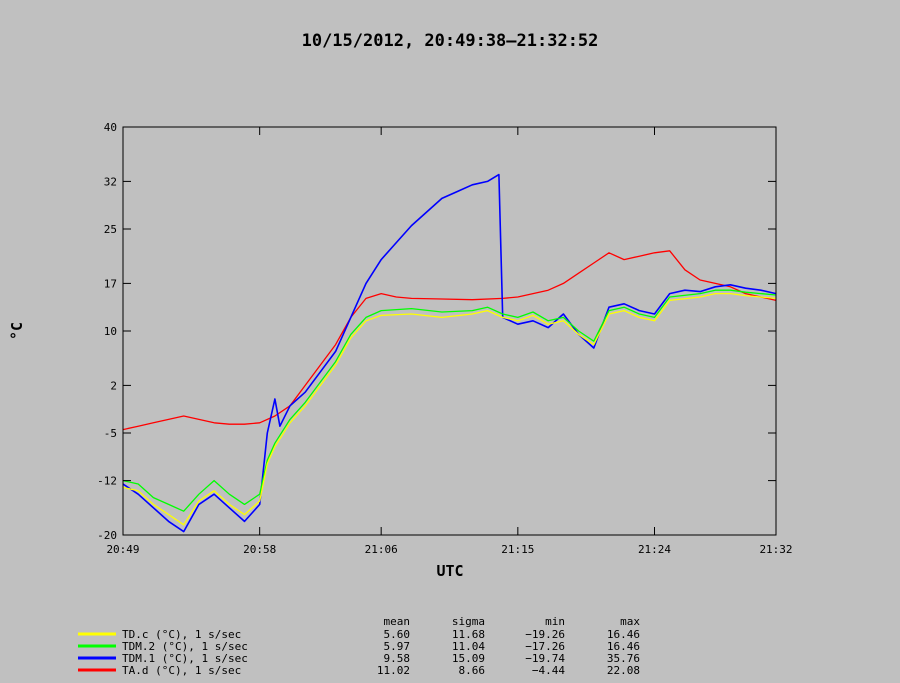  What do you see at coordinates (110, 127) in the screenshot?
I see `y-tick-label: 40` at bounding box center [110, 127].